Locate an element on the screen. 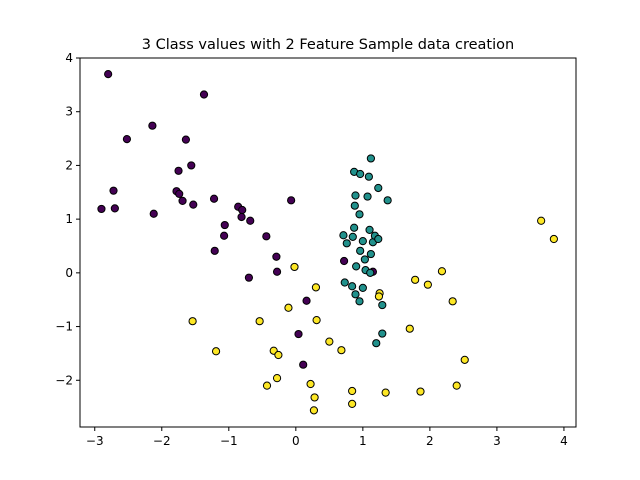 This screenshot has width=640, height=480. x-tick-label: −1 is located at coordinates (229, 441).